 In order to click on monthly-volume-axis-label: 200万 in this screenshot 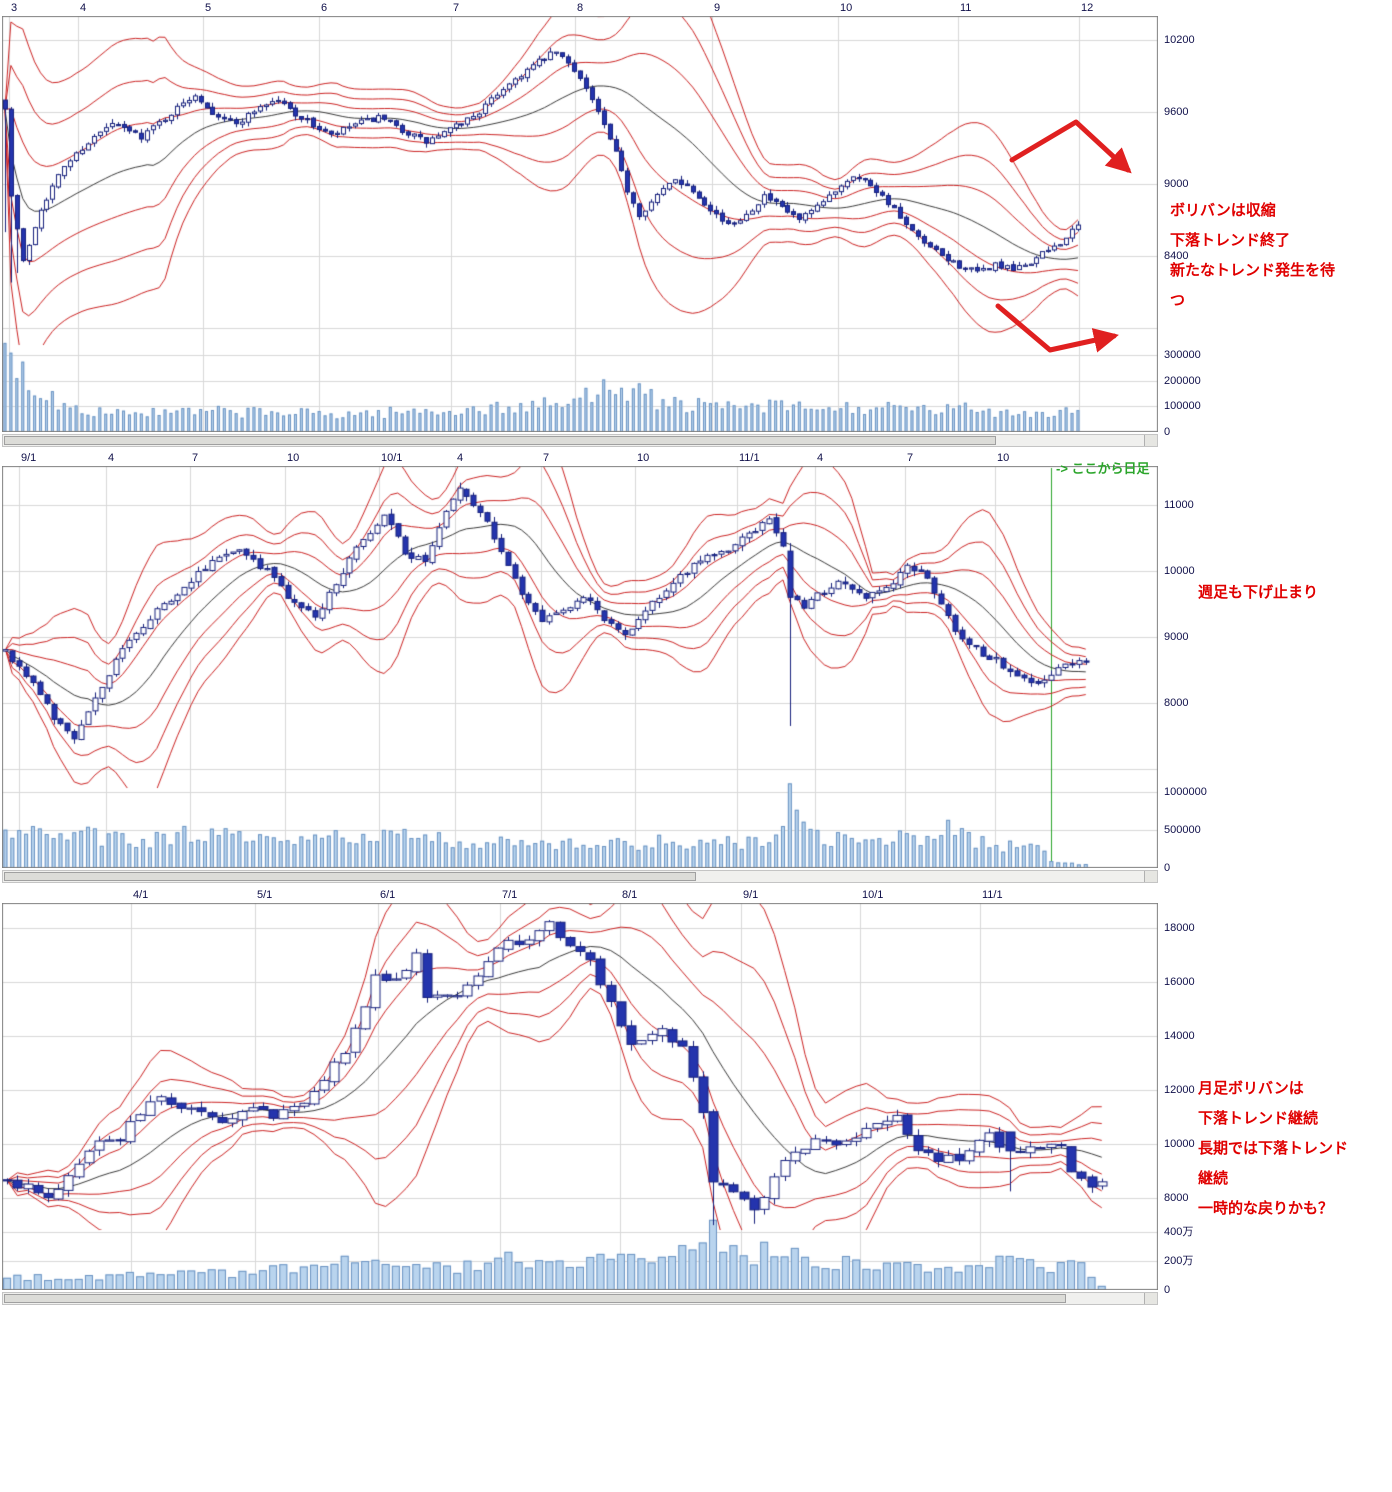, I will do `click(1179, 1261)`.